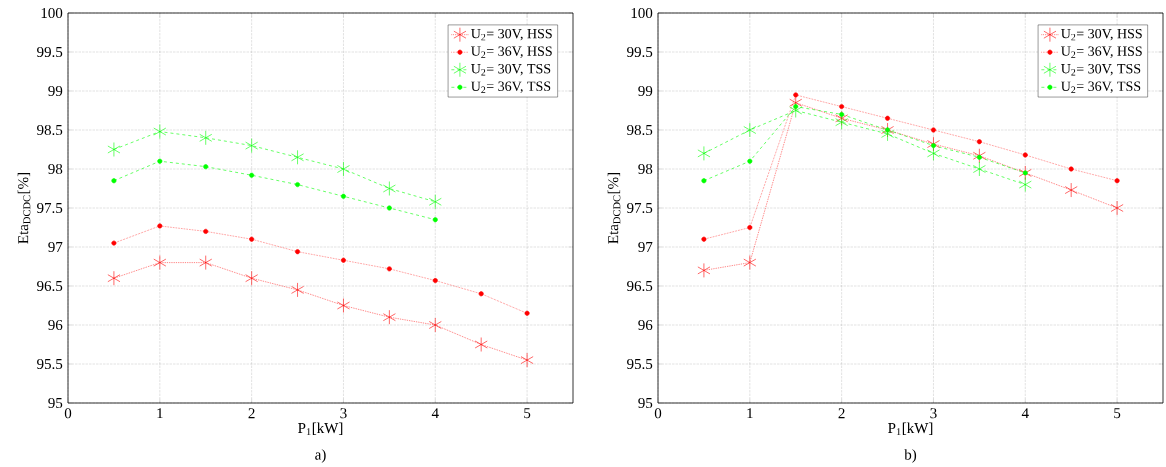 This screenshot has width=1166, height=467. Describe the element at coordinates (645, 91) in the screenshot. I see `y-tick-label: 99` at that location.